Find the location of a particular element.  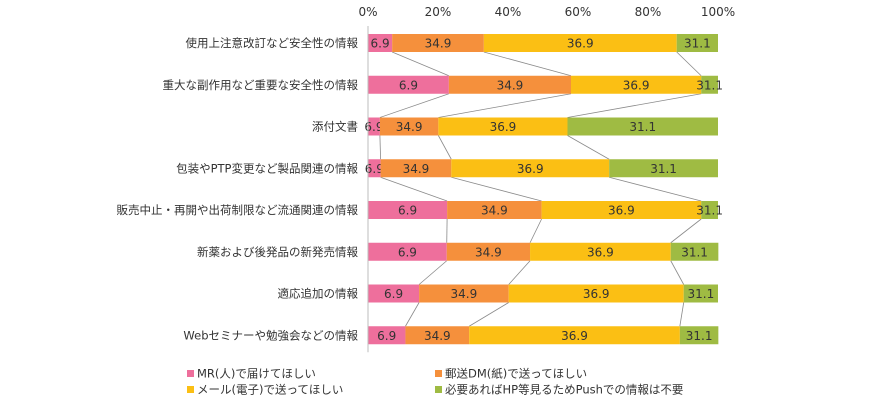

legend-label: 郵送DM(紙)で送ってほしい is located at coordinates (516, 374).